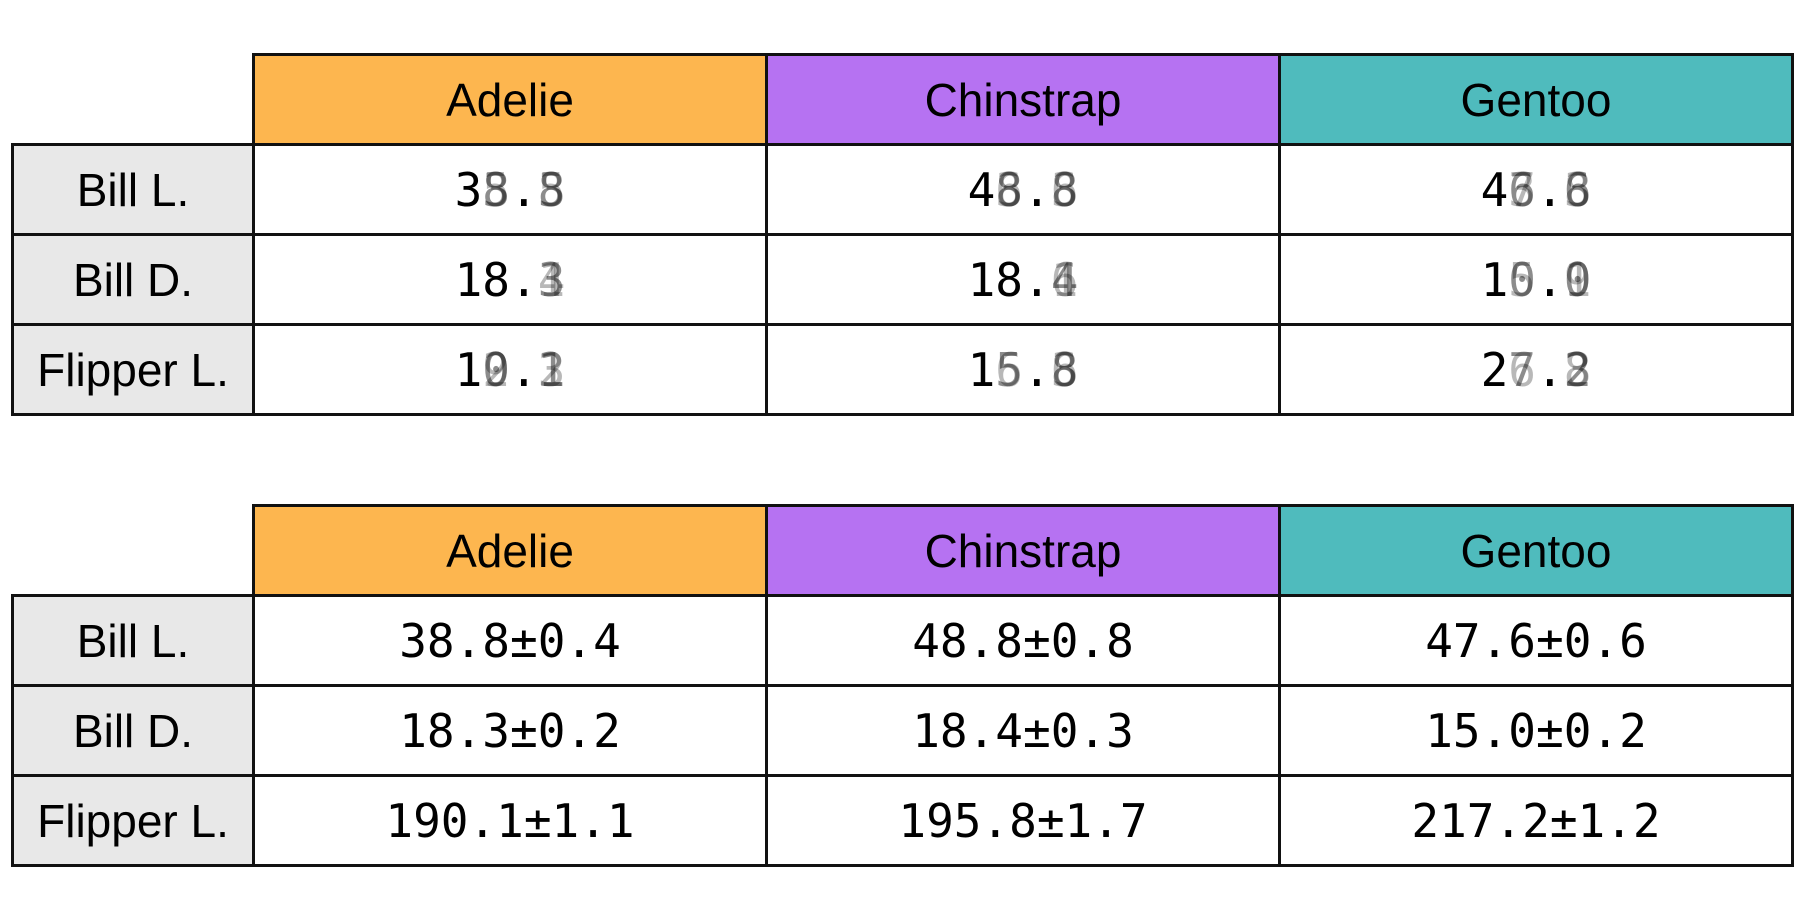 The height and width of the screenshot is (900, 1800). I want to click on data-cell: 46 7 3.6 8 3, so click(1536, 189).